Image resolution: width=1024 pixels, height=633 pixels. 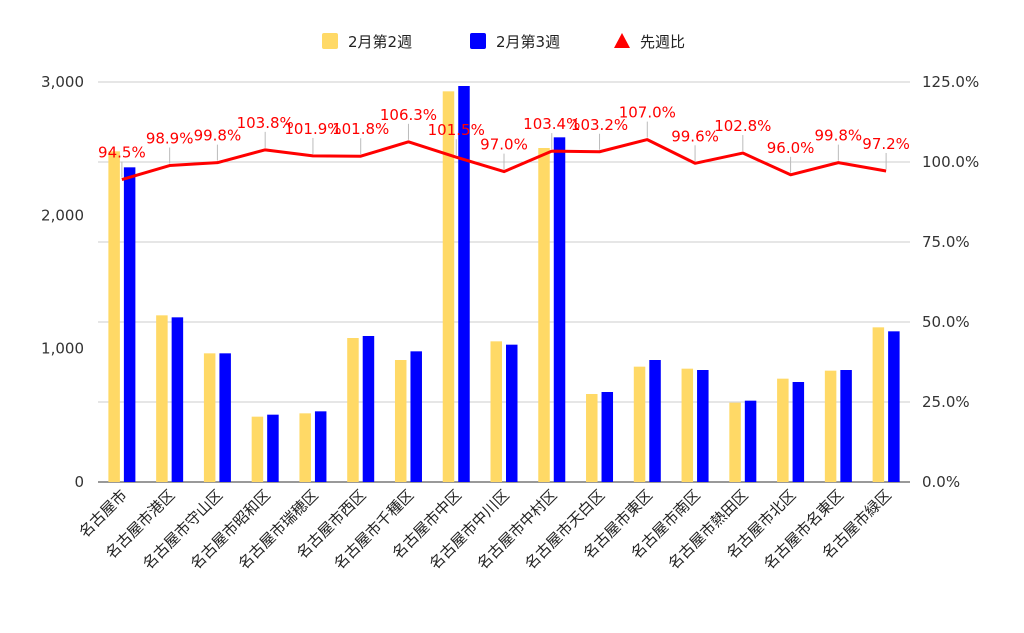 What do you see at coordinates (312, 129) in the screenshot?
I see `data-label: 101.9%` at bounding box center [312, 129].